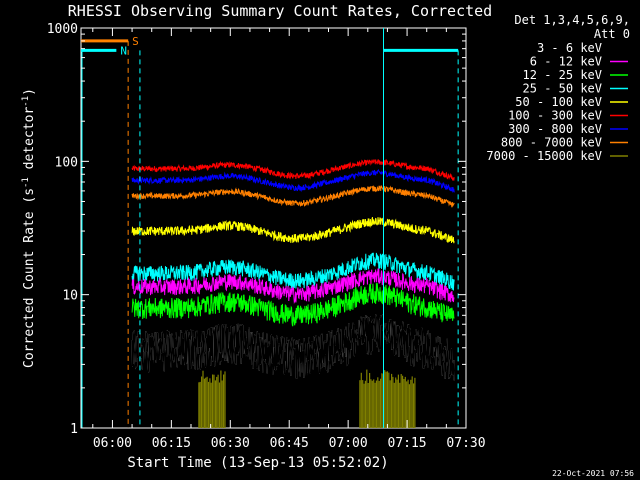 The width and height of the screenshot is (640, 480). Describe the element at coordinates (555, 116) in the screenshot. I see `legend-label-100-300-kev: 100 - 300 keV` at that location.